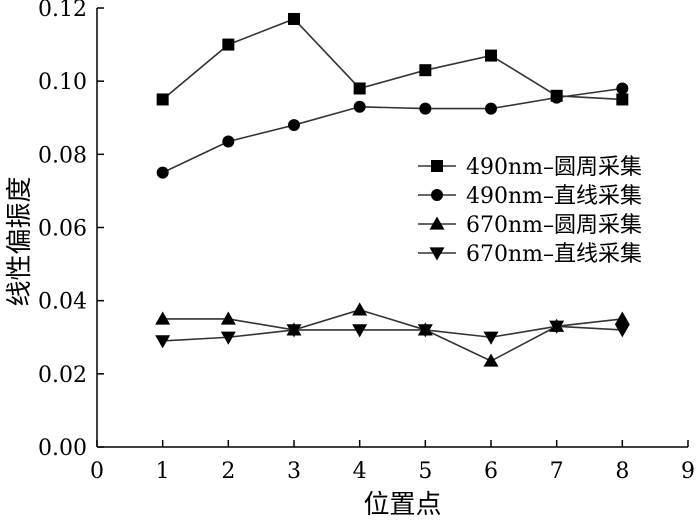  What do you see at coordinates (622, 471) in the screenshot?
I see `x-tick-label: 8` at bounding box center [622, 471].